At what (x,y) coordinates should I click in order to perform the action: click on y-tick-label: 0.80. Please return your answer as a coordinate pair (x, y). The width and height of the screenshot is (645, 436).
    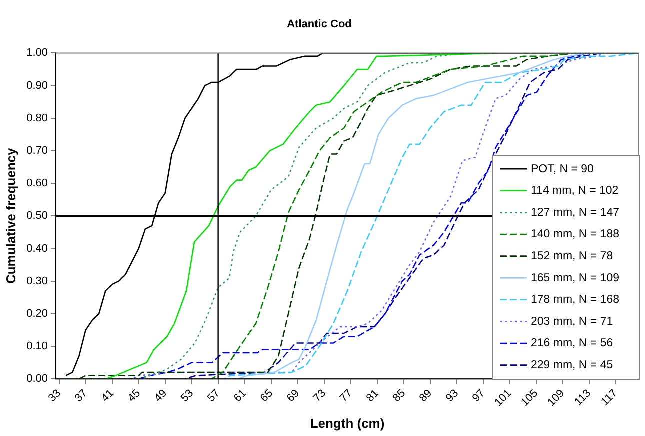
    Looking at the image, I should click on (37, 118).